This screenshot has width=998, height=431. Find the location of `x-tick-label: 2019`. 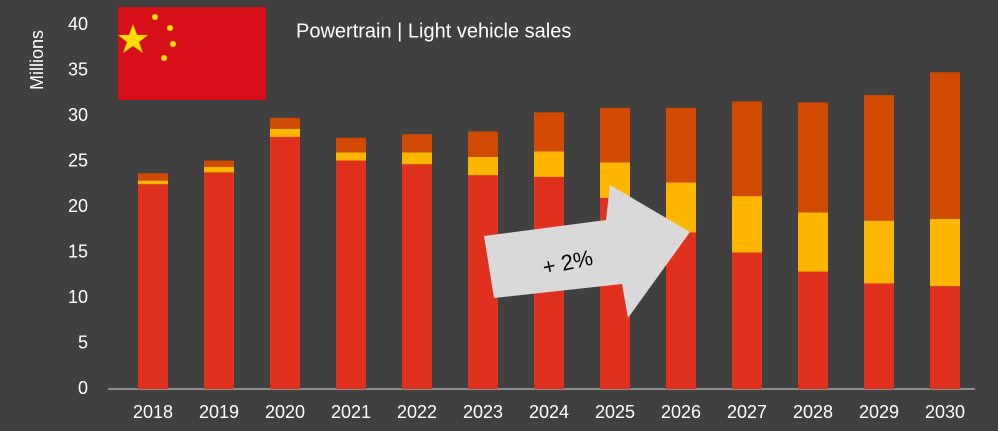

x-tick-label: 2019 is located at coordinates (219, 412).